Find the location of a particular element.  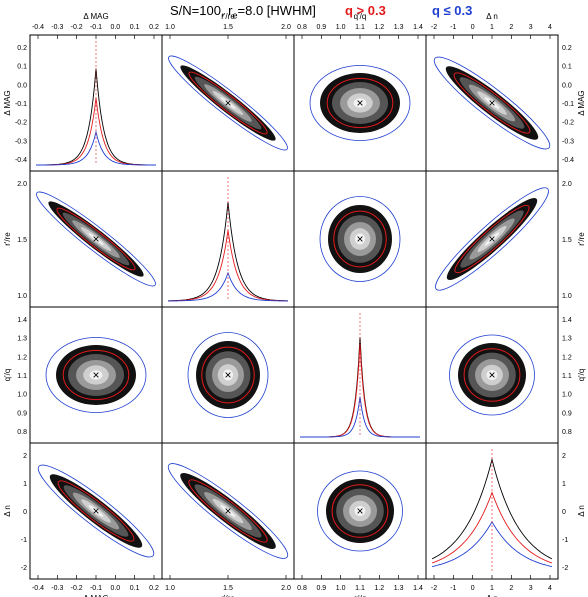

bottom-tick-label: 0.2 is located at coordinates (154, 588).